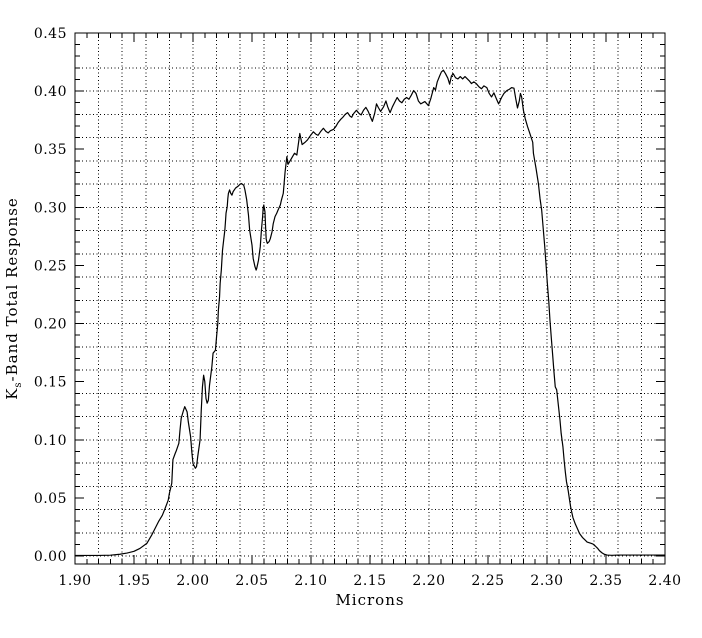 This screenshot has height=638, width=702. I want to click on y-tick-label: 0.20, so click(50, 325).